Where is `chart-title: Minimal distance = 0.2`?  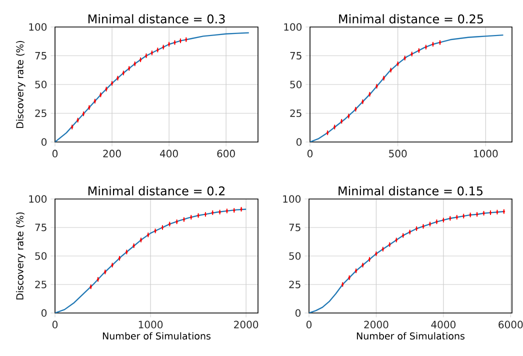 chart-title: Minimal distance = 0.2 is located at coordinates (156, 191).